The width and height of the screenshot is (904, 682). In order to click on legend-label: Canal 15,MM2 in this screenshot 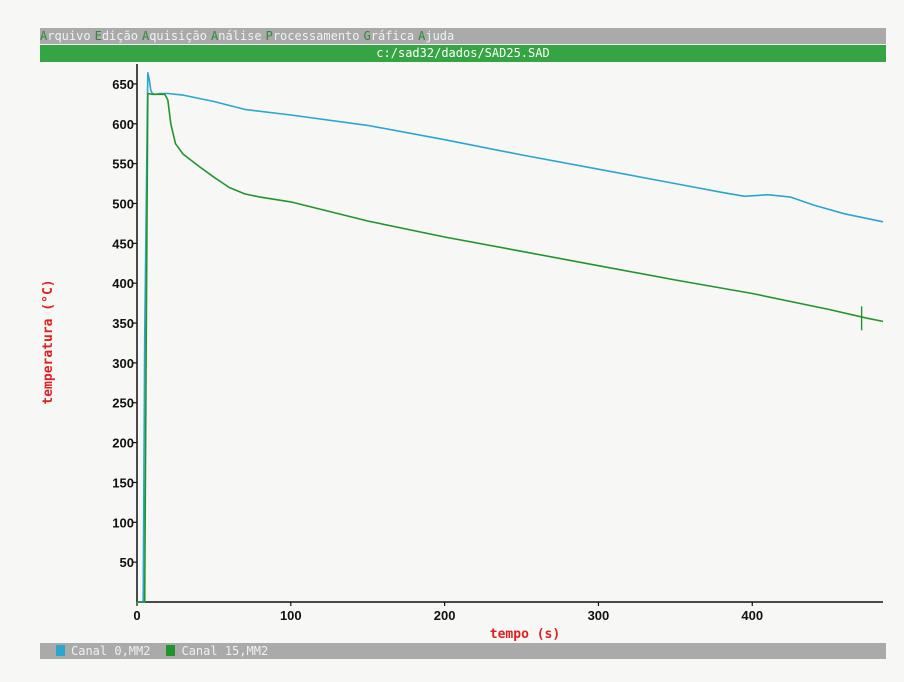, I will do `click(225, 651)`.